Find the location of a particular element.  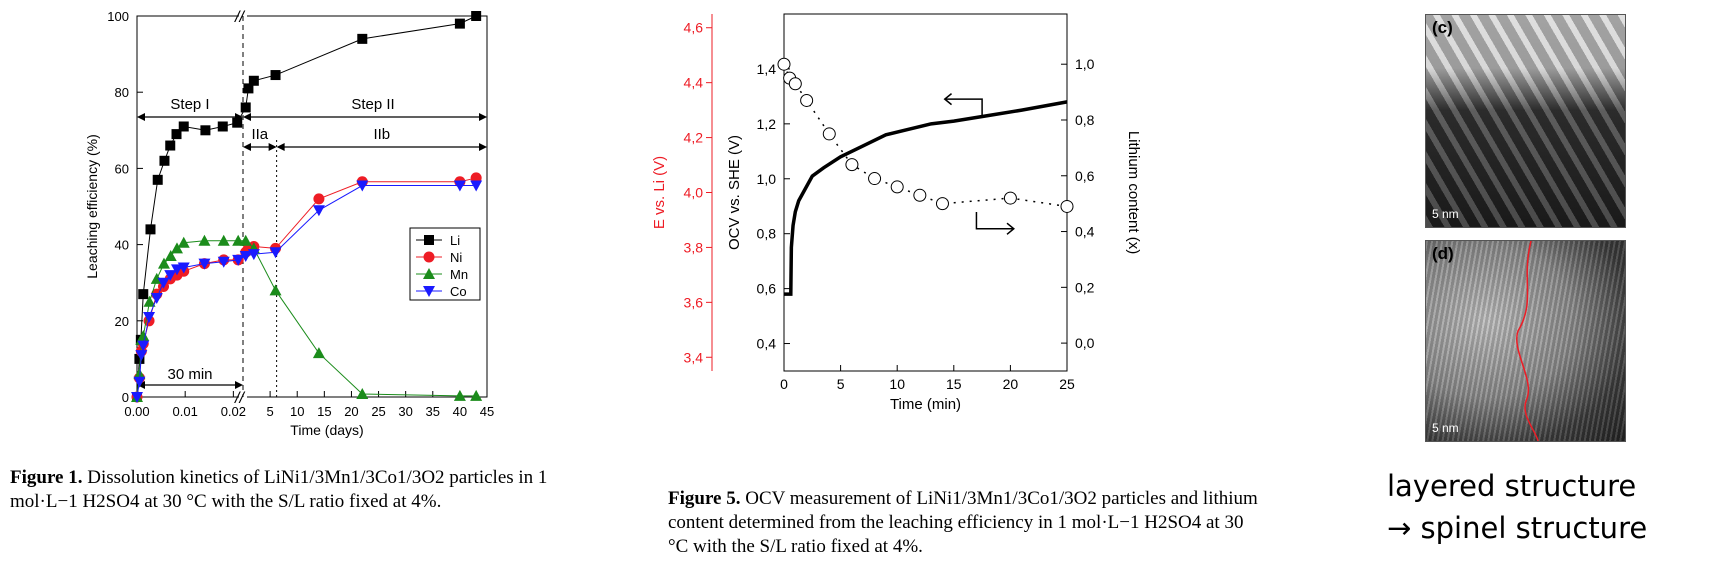

tem-image-d: (d) 5 nm is located at coordinates (1525, 341).